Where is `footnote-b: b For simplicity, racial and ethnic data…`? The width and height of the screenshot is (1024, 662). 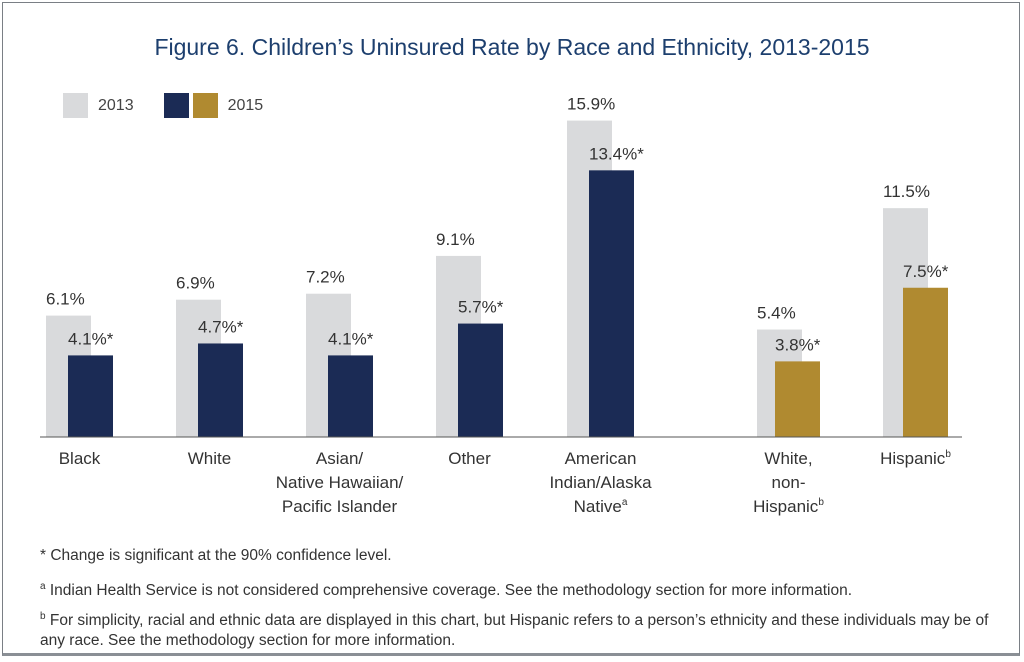 footnote-b: b For simplicity, racial and ethnic data… is located at coordinates (514, 630).